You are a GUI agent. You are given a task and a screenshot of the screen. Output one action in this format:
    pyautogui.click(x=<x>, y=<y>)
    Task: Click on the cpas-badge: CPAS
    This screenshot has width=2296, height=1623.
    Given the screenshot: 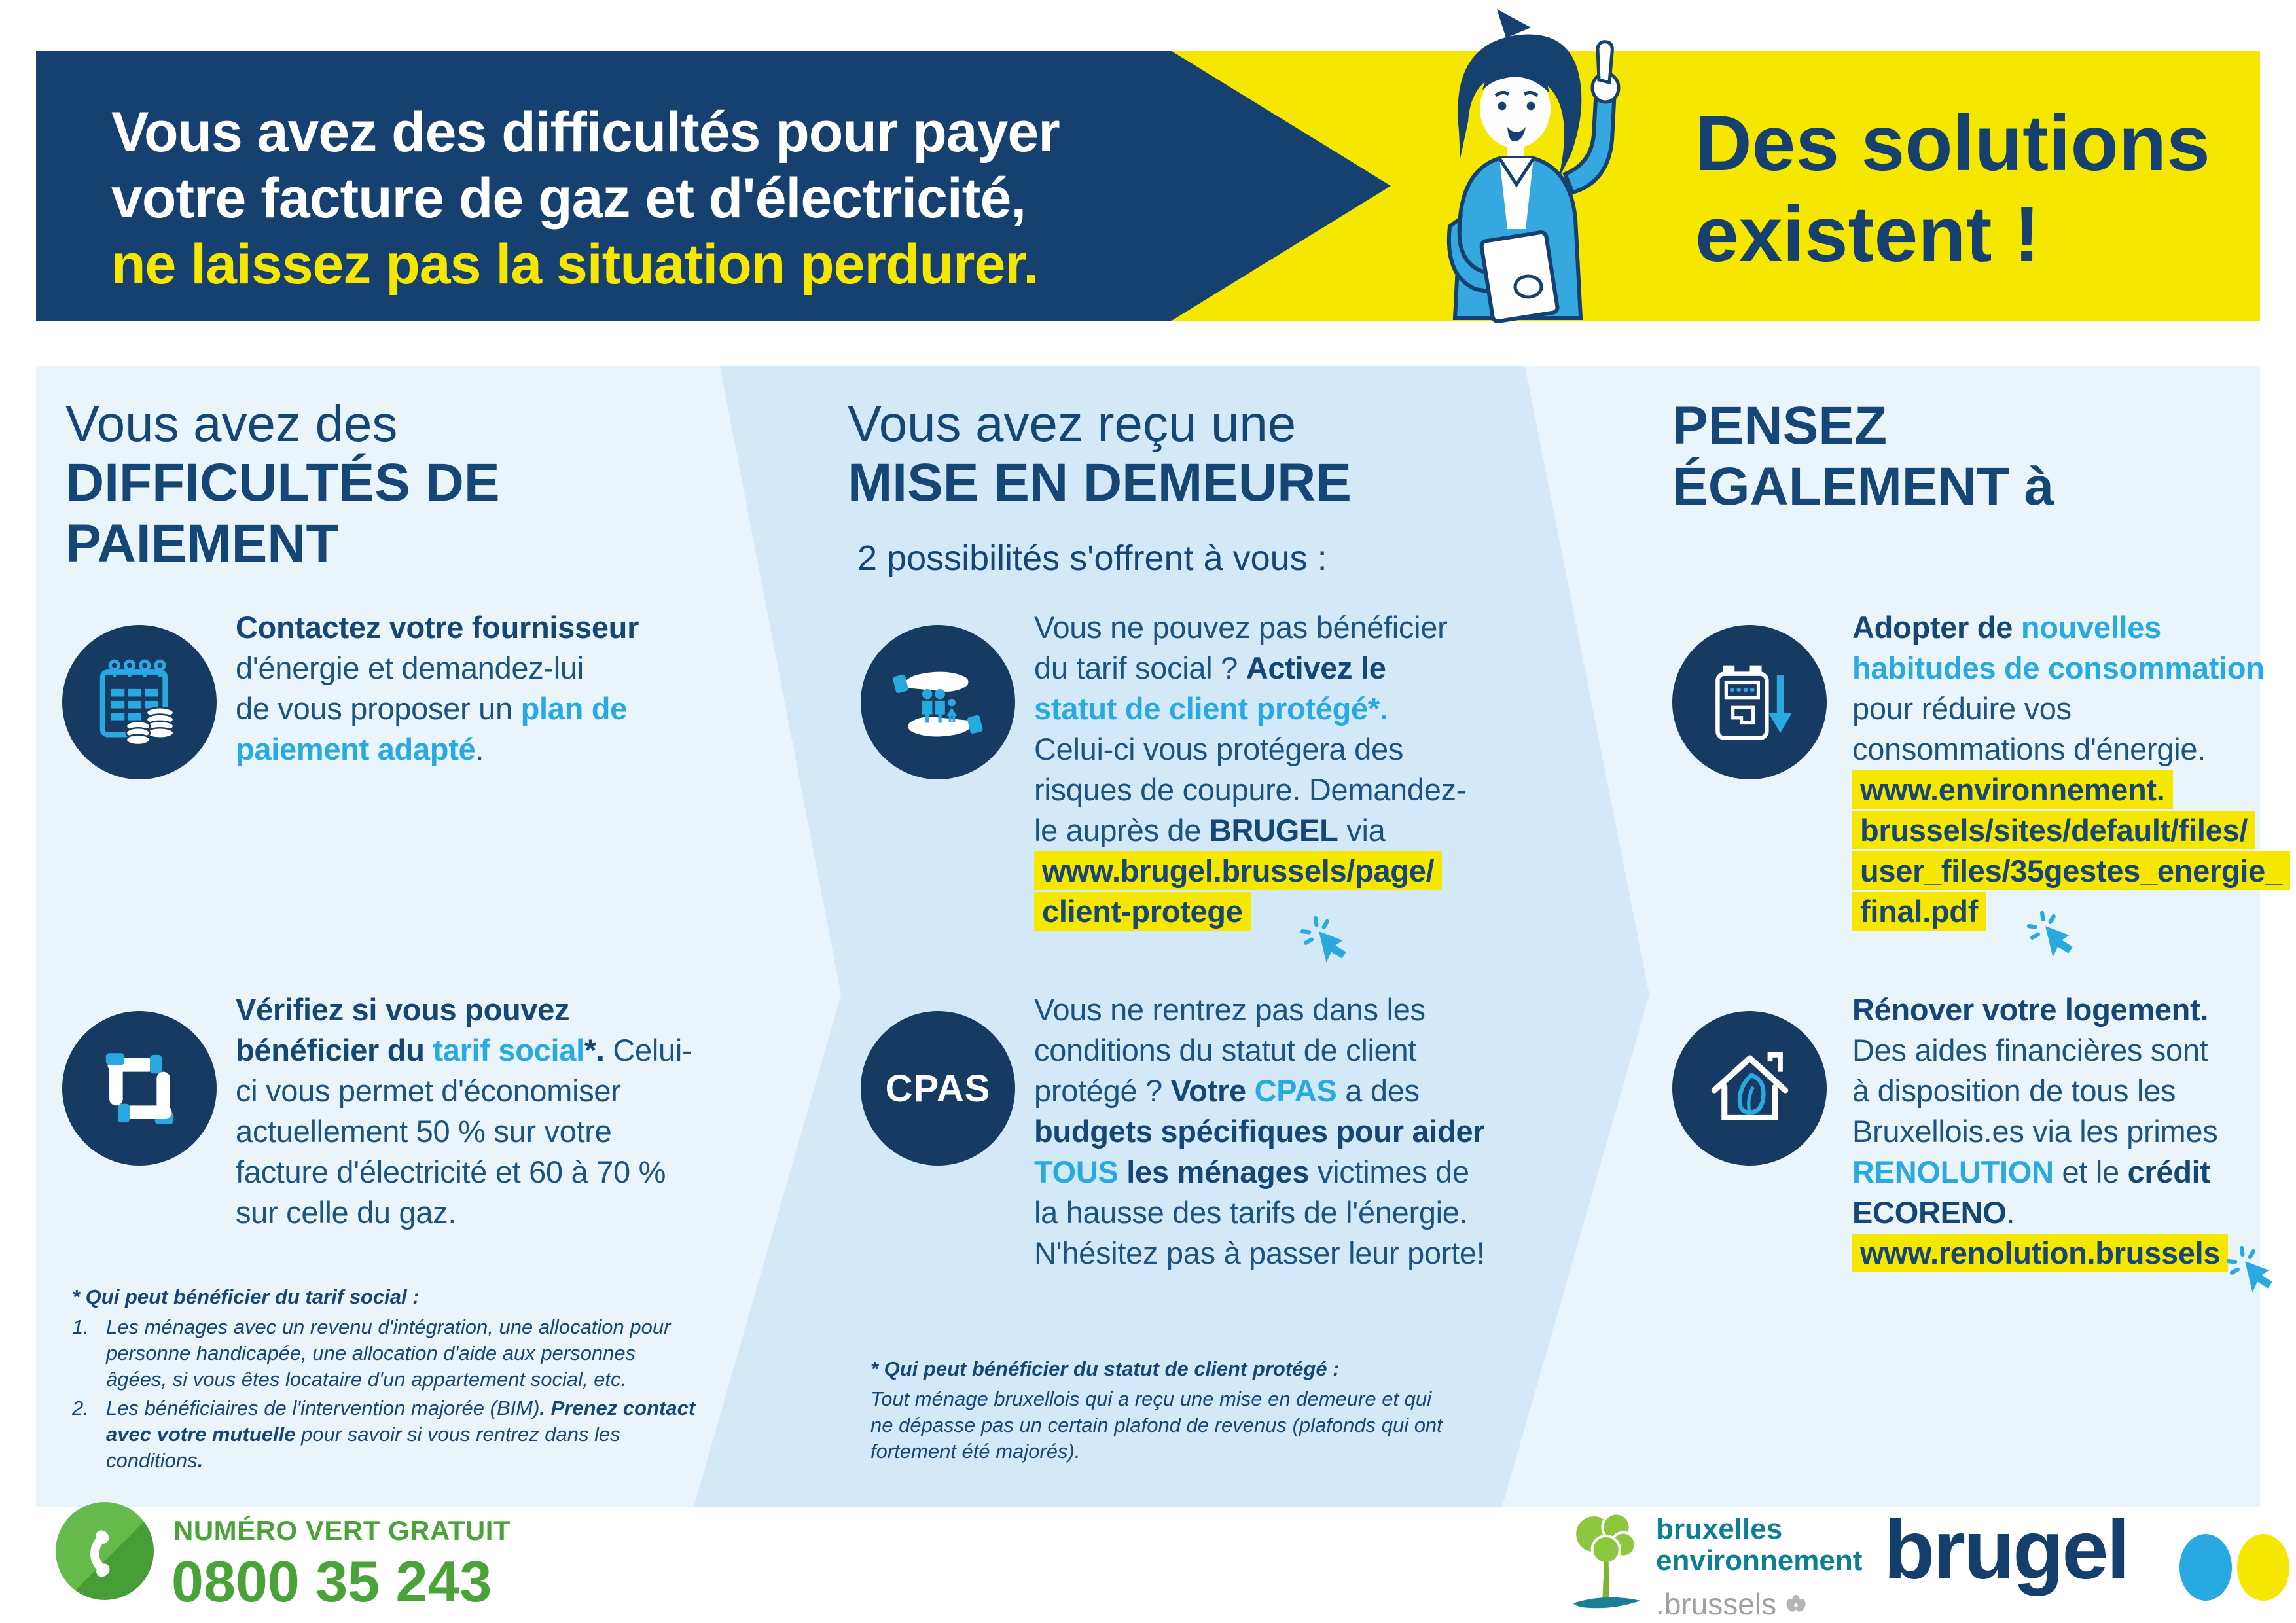 What is the action you would take?
    pyautogui.click(x=938, y=1088)
    